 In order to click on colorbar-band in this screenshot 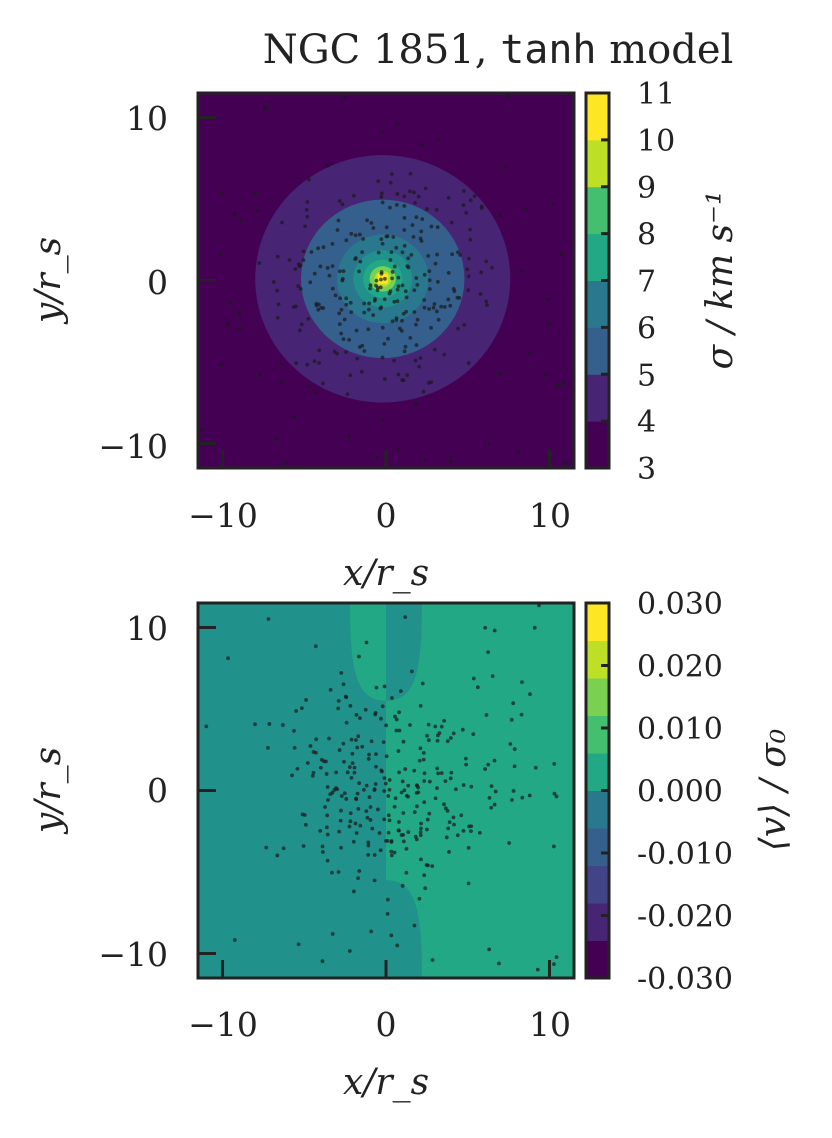, I will do `click(597, 659)`.